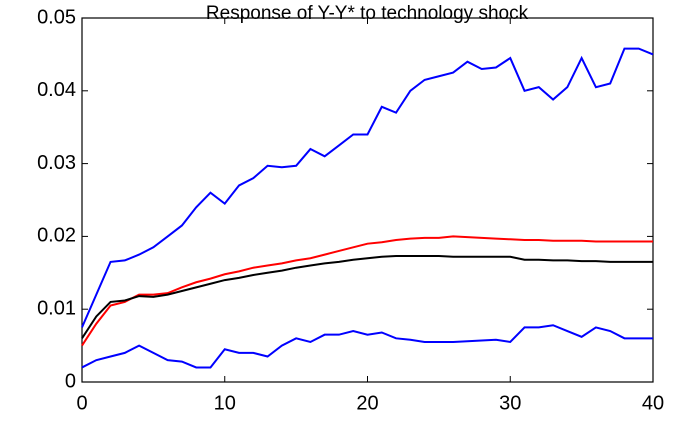  What do you see at coordinates (56, 236) in the screenshot?
I see `y-tick-label: 0.02` at bounding box center [56, 236].